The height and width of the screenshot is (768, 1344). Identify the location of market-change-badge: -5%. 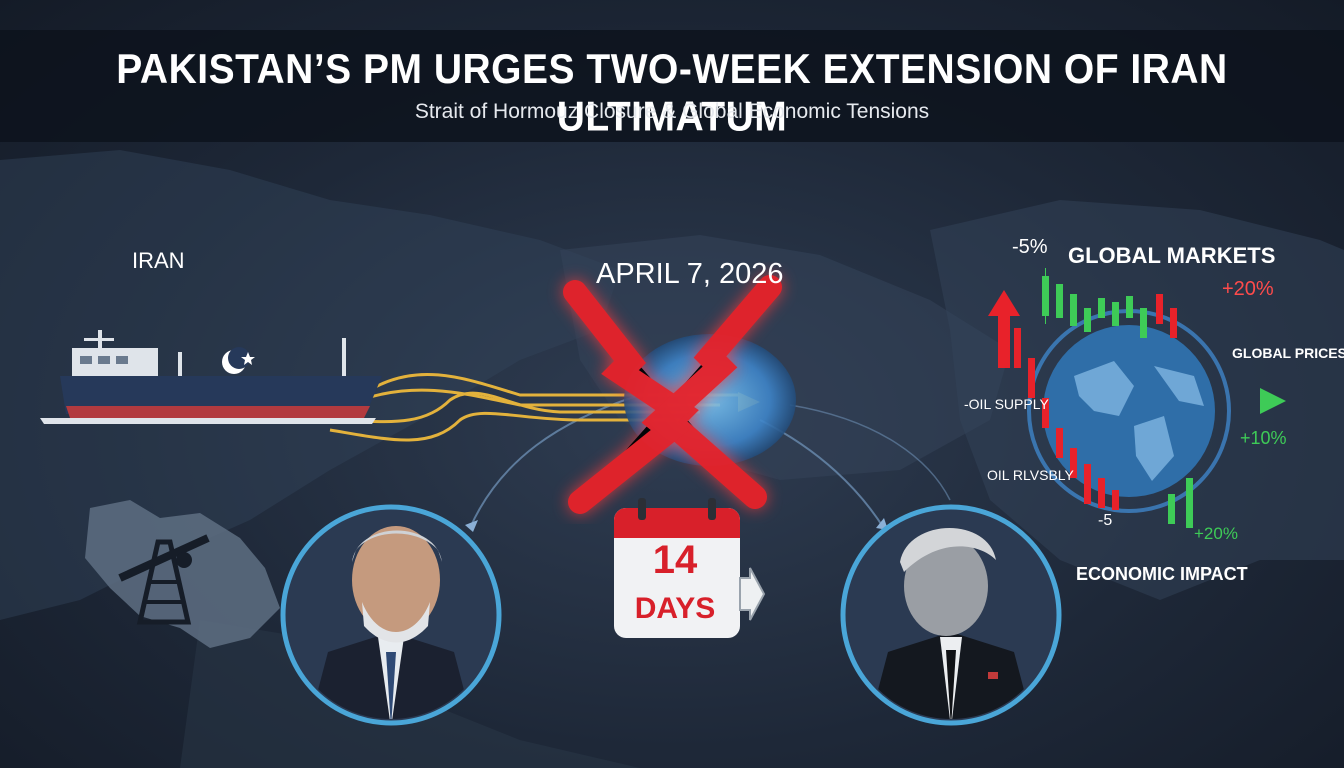
(1030, 247).